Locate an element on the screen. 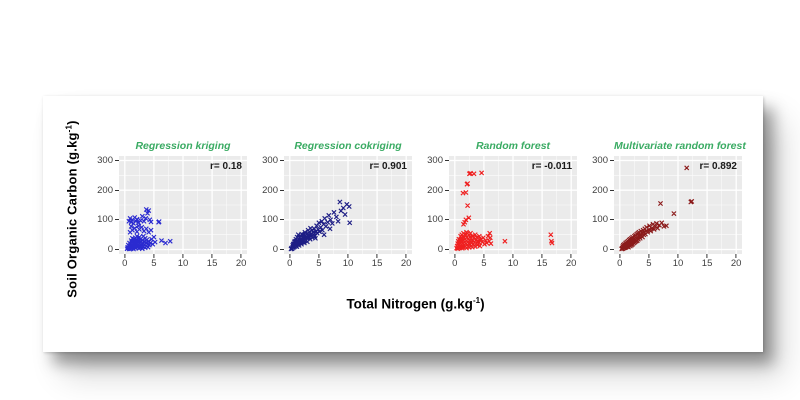 Image resolution: width=800 pixels, height=400 pixels. plot-row: 0 100 200 300 r= -0.011 is located at coordinates (498, 205).